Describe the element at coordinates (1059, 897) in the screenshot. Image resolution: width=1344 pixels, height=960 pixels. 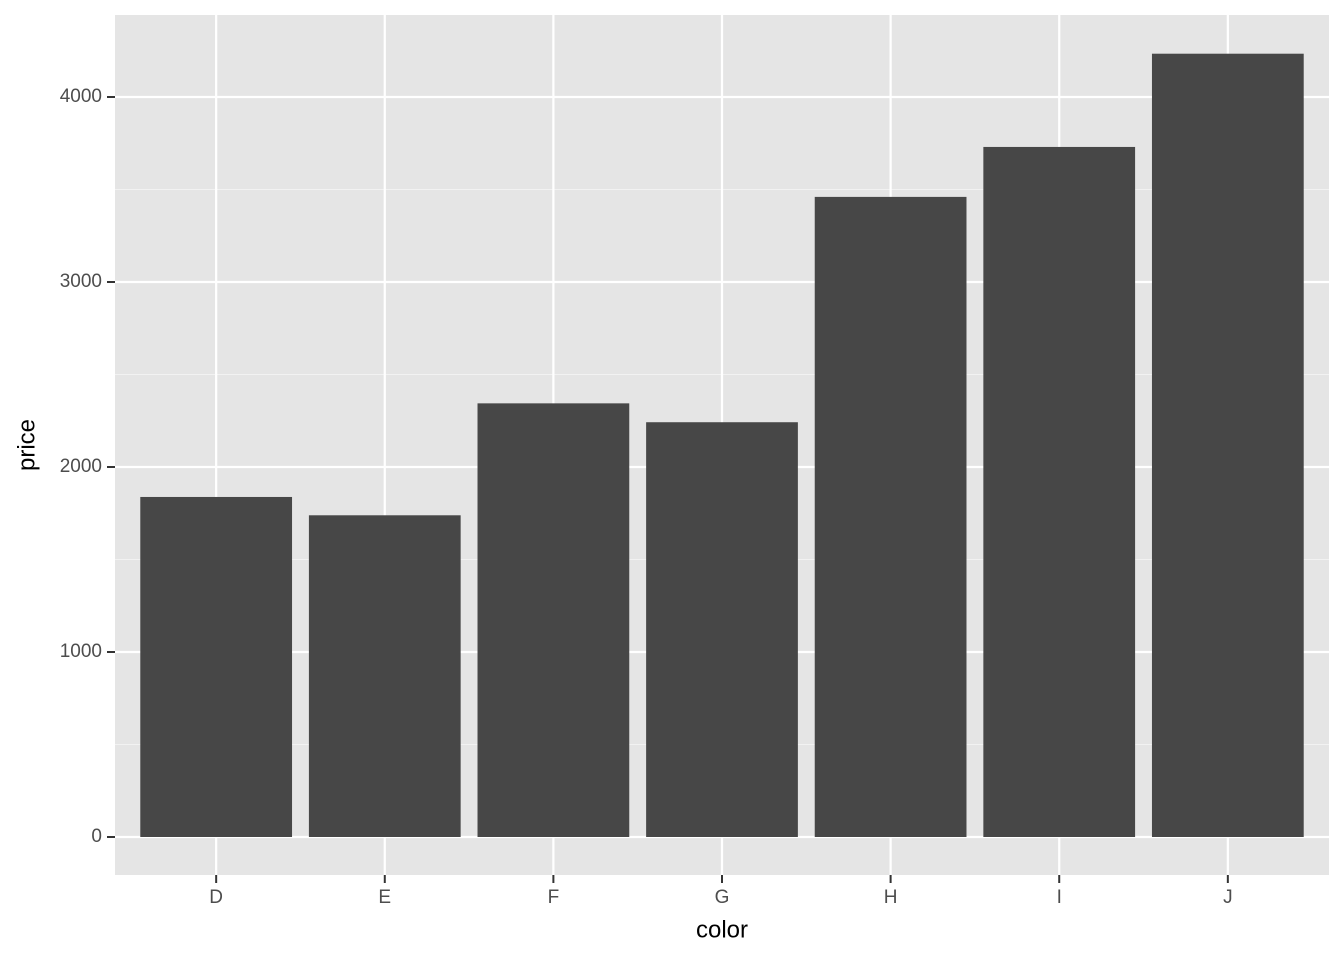
I see `x-tick-label: I` at that location.